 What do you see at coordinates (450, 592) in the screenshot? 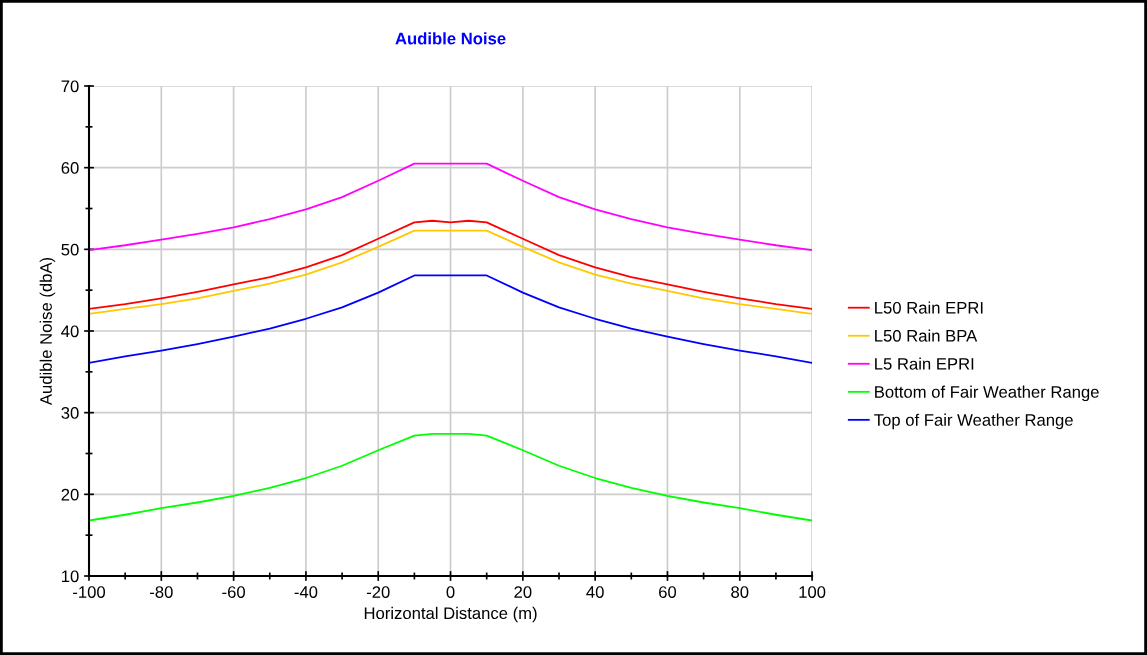
I see `x-tick-label: 0` at bounding box center [450, 592].